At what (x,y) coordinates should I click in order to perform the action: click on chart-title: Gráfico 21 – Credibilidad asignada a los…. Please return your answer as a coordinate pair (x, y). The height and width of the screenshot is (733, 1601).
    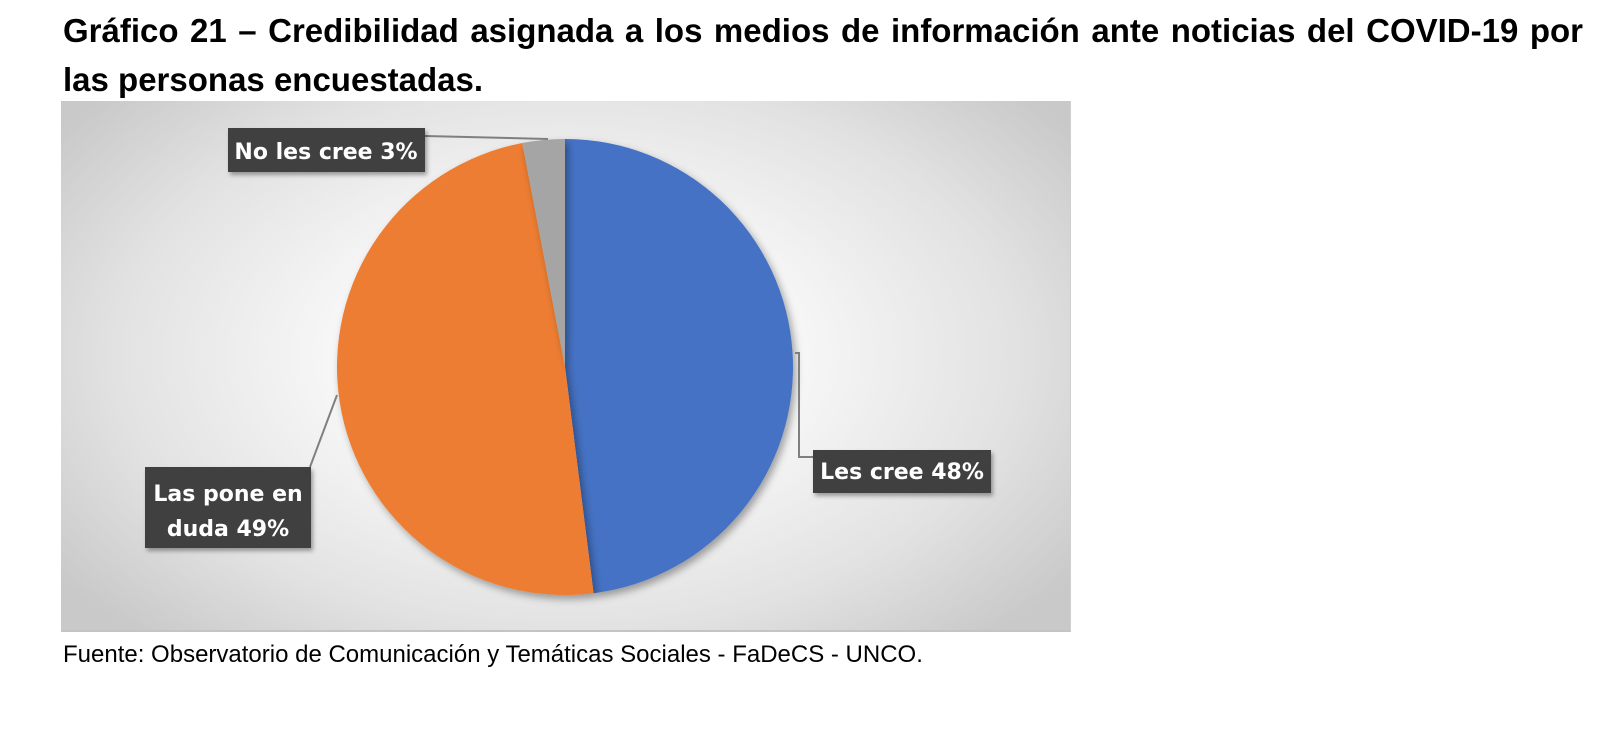
    Looking at the image, I should click on (823, 55).